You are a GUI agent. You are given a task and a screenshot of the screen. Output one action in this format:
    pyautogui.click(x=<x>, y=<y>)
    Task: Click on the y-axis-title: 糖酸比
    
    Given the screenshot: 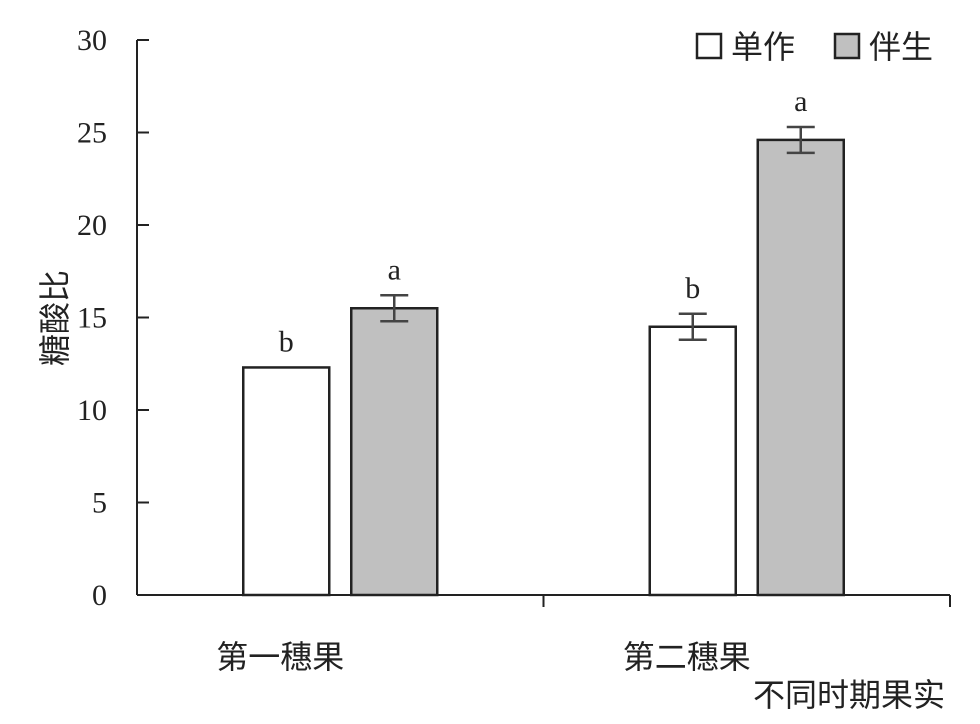 What is the action you would take?
    pyautogui.click(x=55, y=318)
    